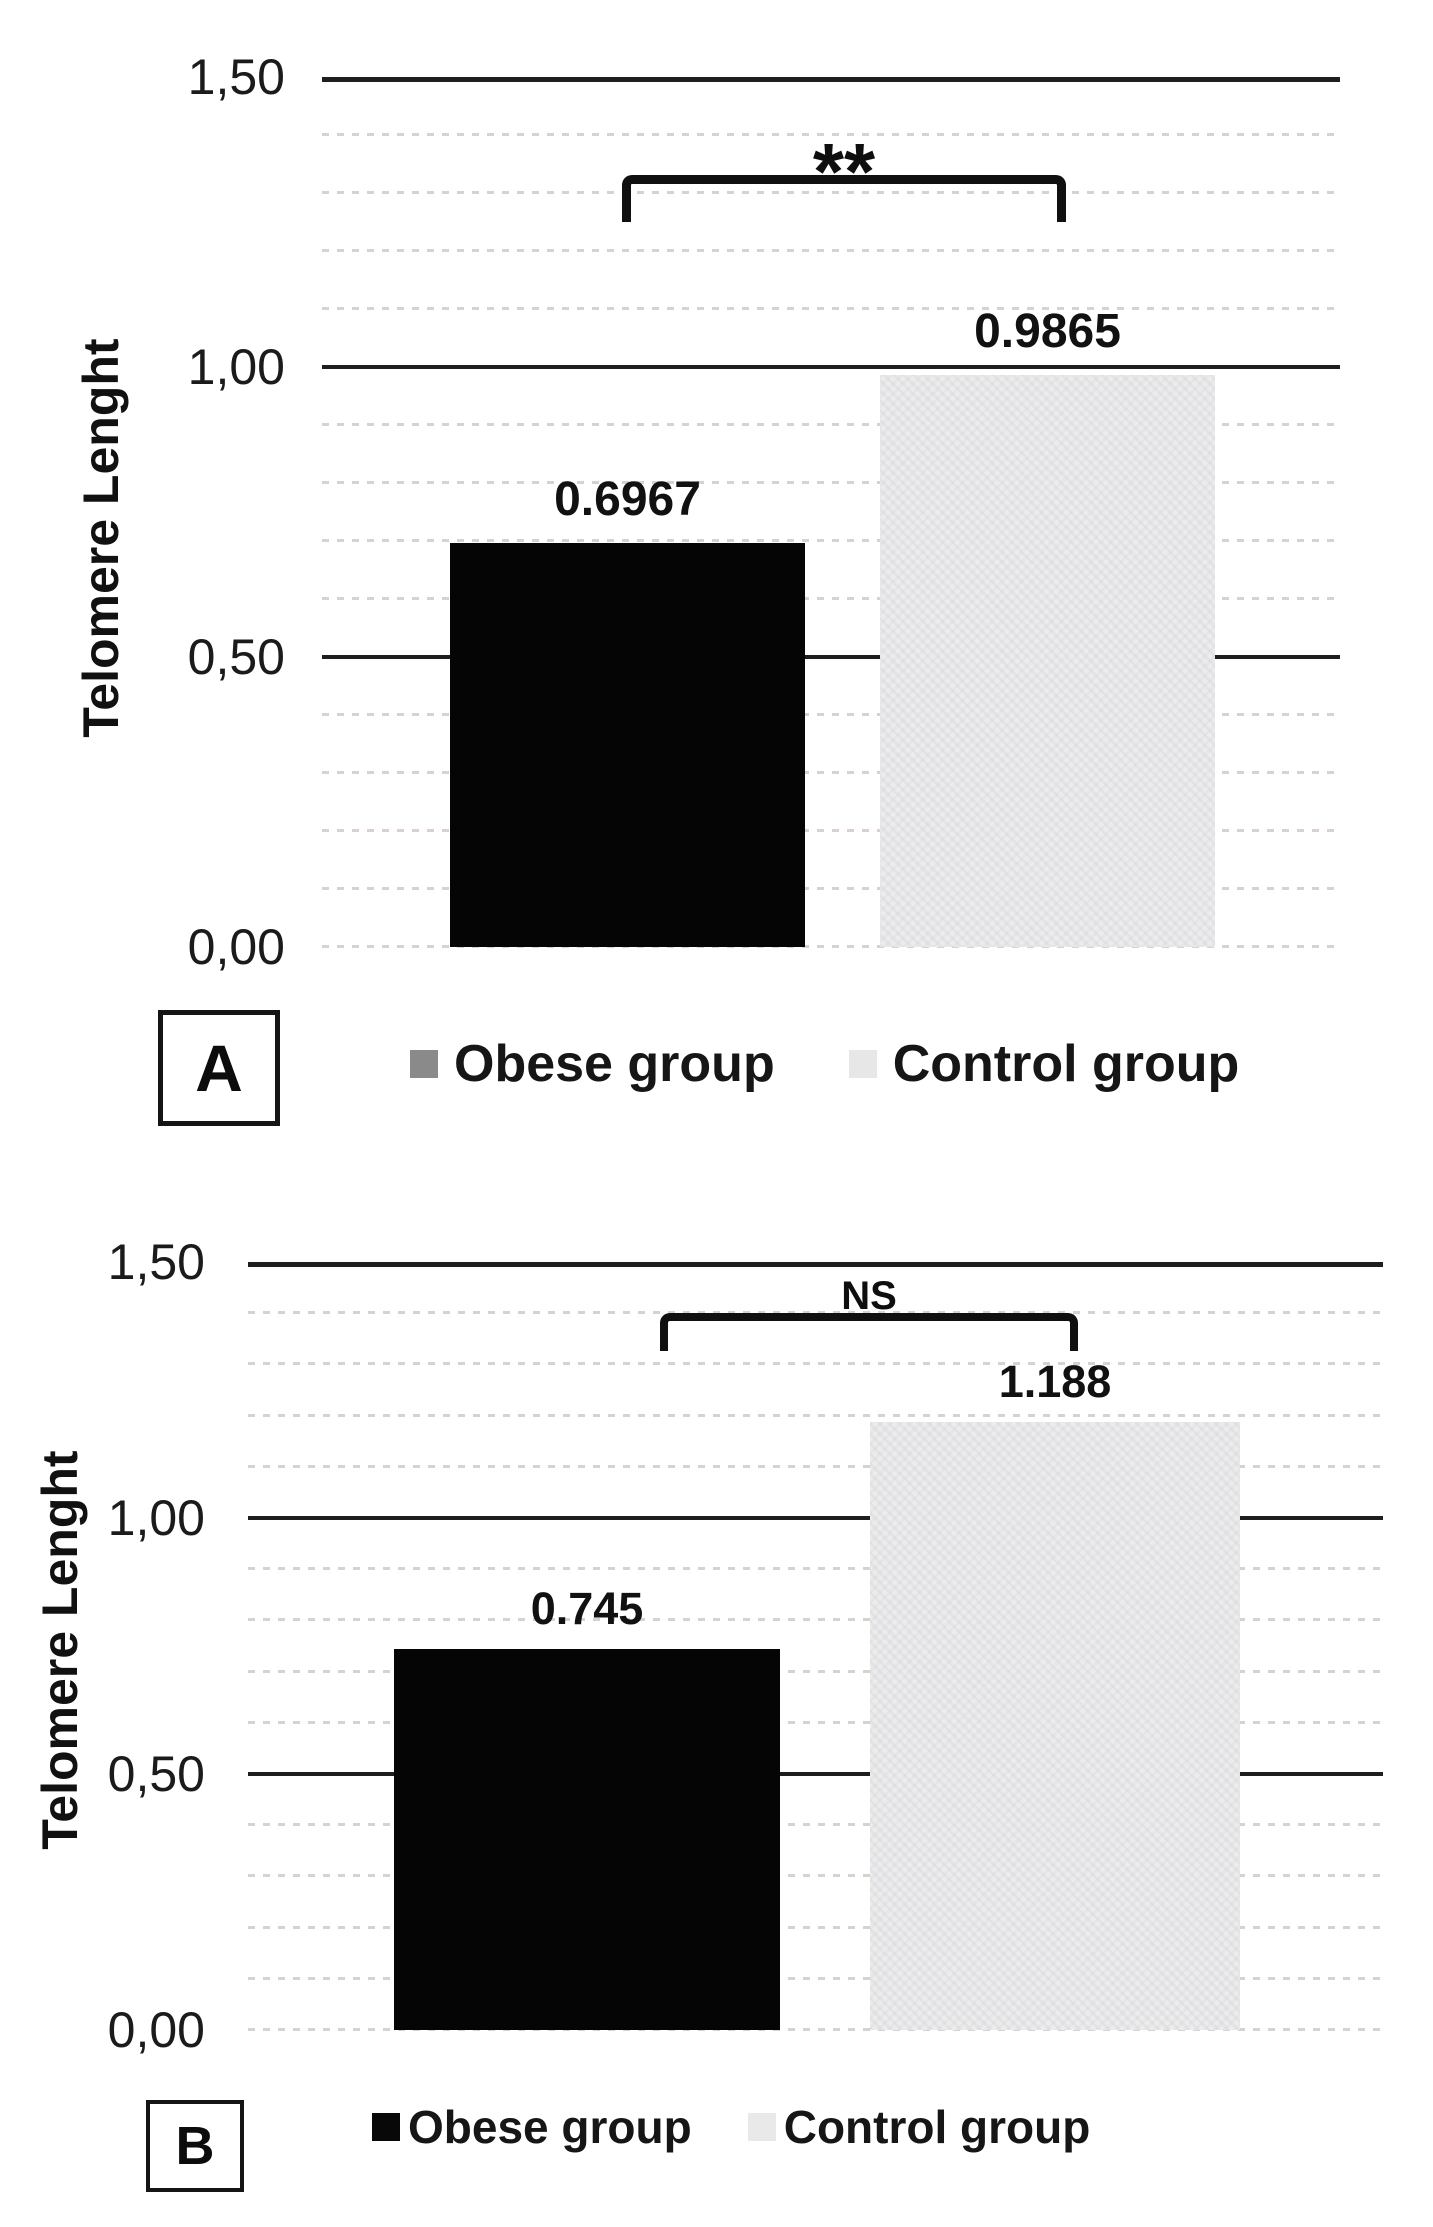 This screenshot has height=2227, width=1433. I want to click on bar-obese-group: 0.745, so click(587, 1806).